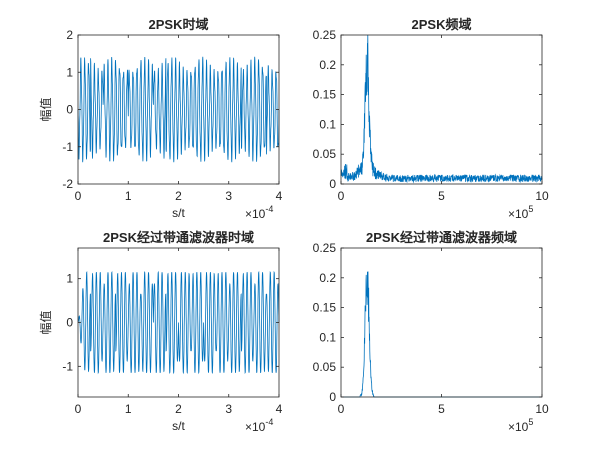  Describe the element at coordinates (67, 184) in the screenshot. I see `y-tick-label: -2` at that location.